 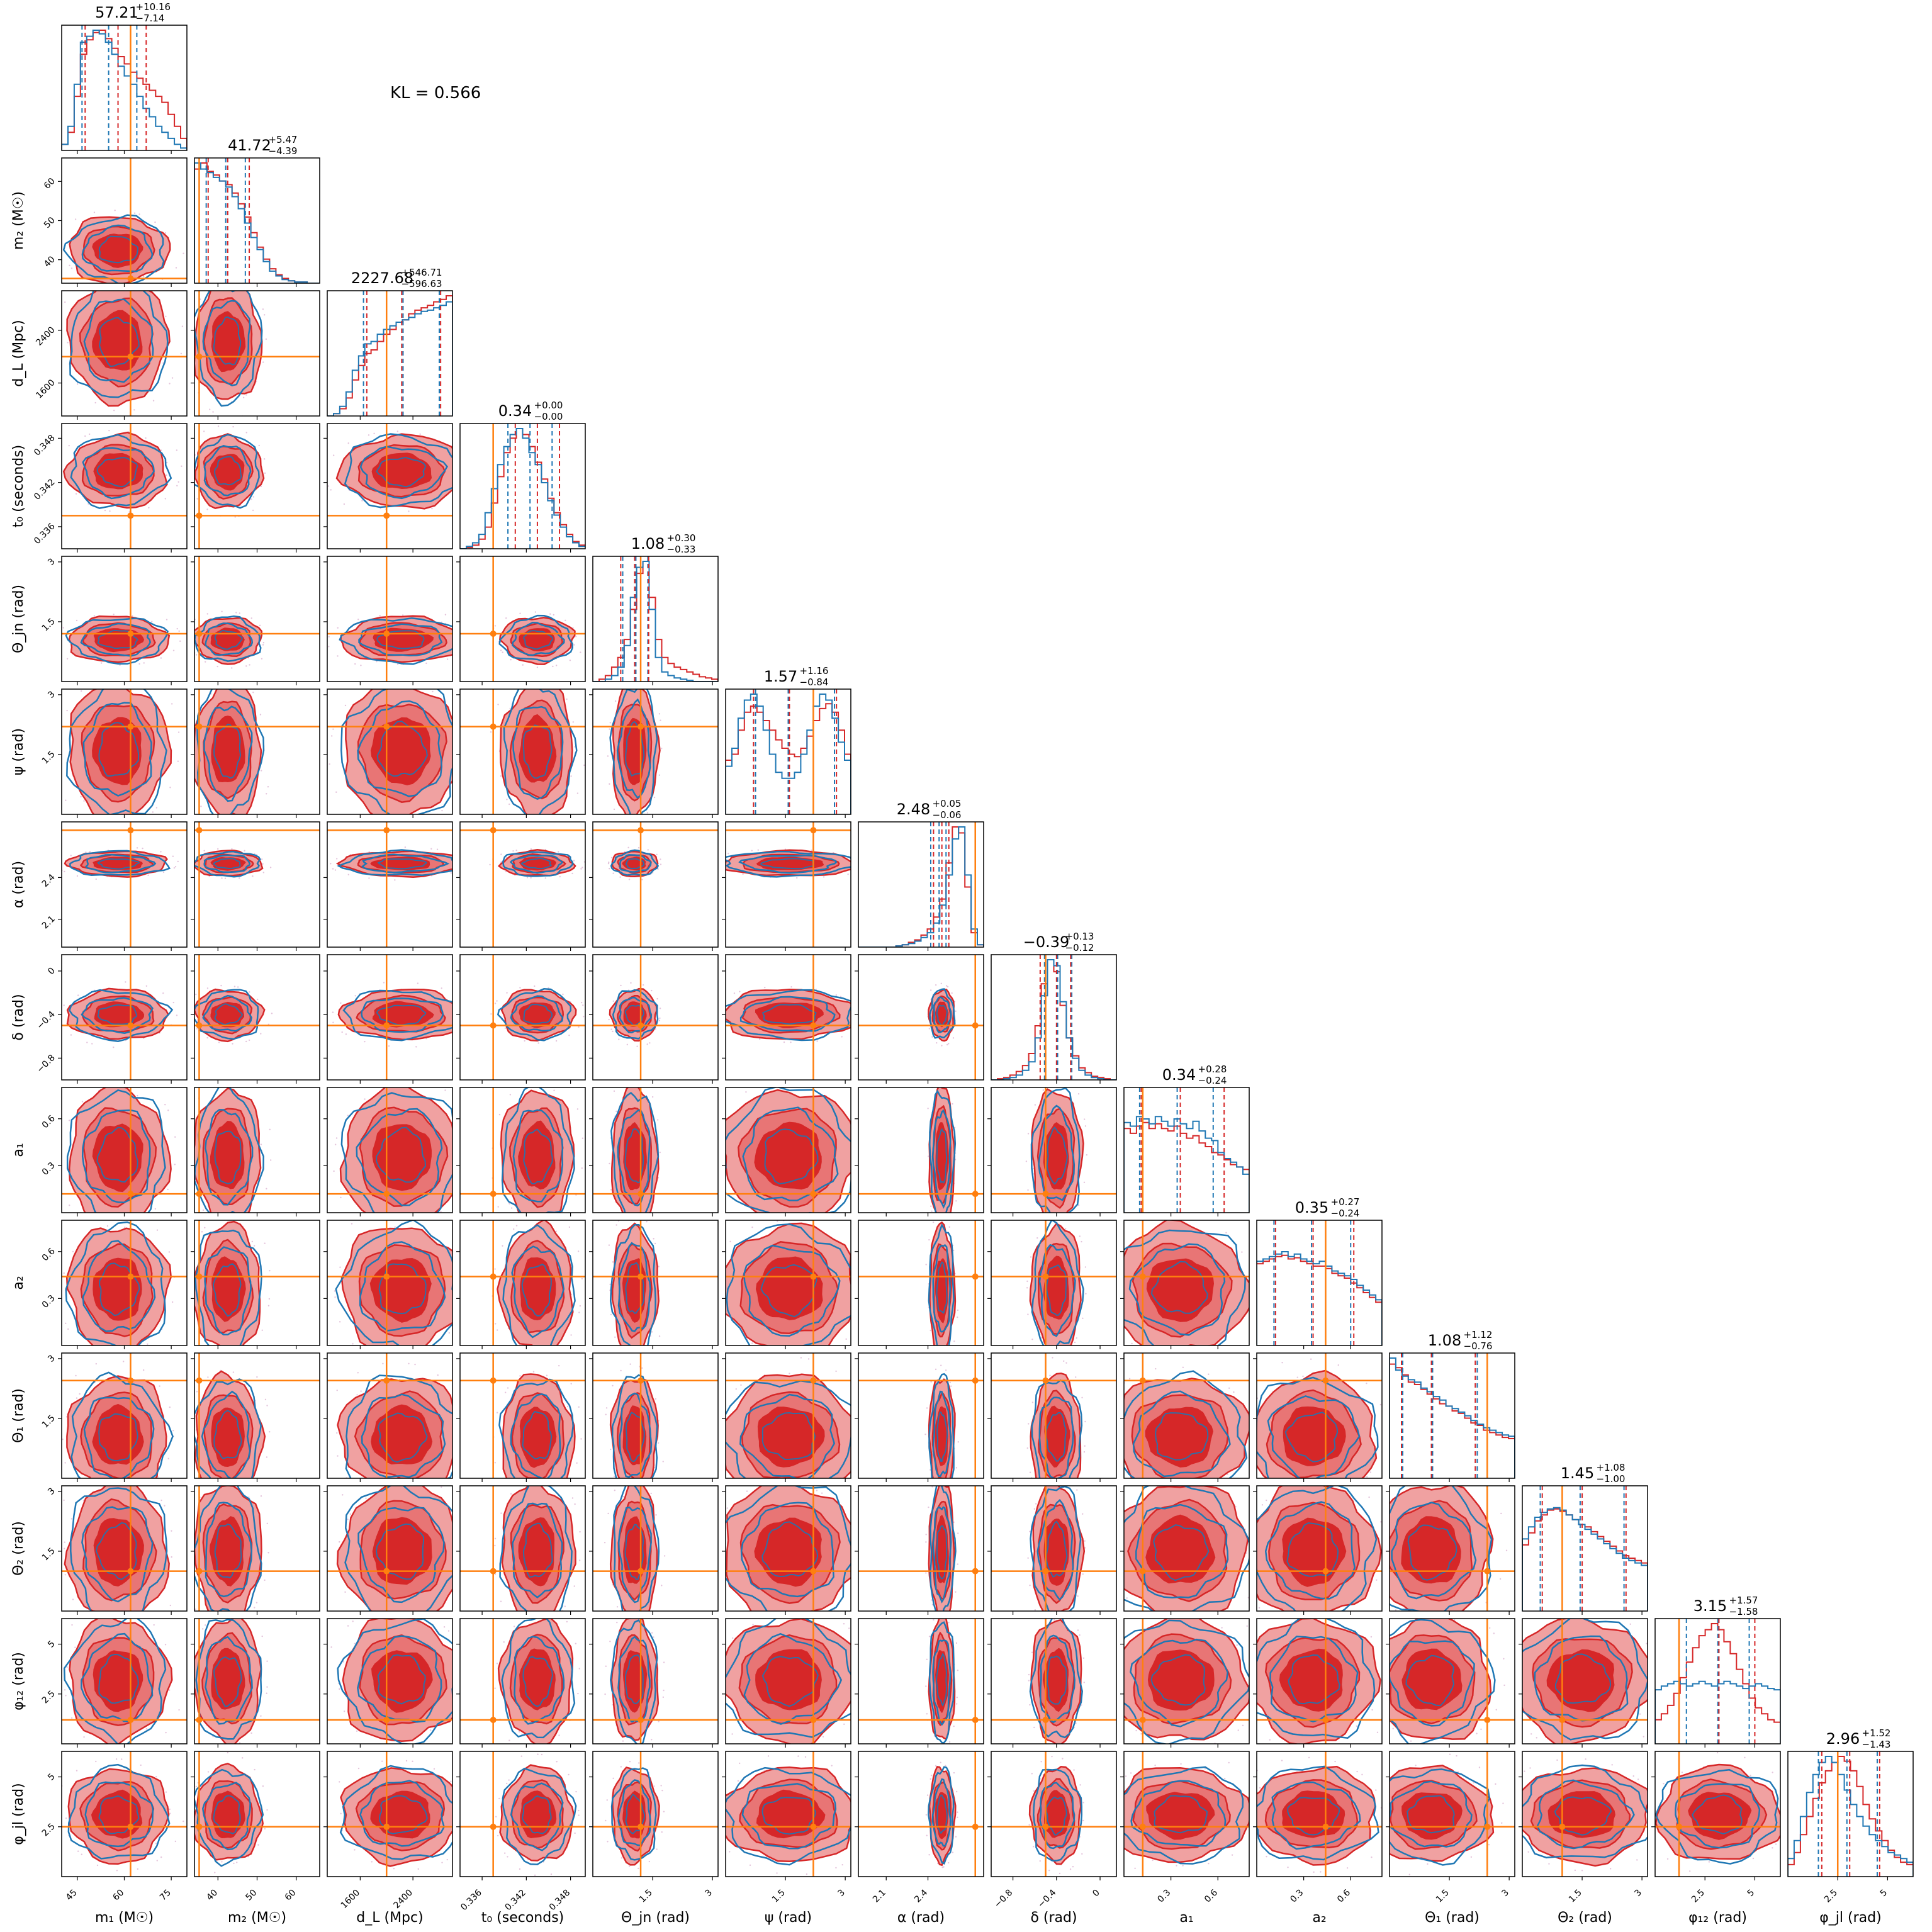 What do you see at coordinates (390, 343) in the screenshot?
I see `hist-panel-dL: 2227.68+546.71−596.63` at bounding box center [390, 343].